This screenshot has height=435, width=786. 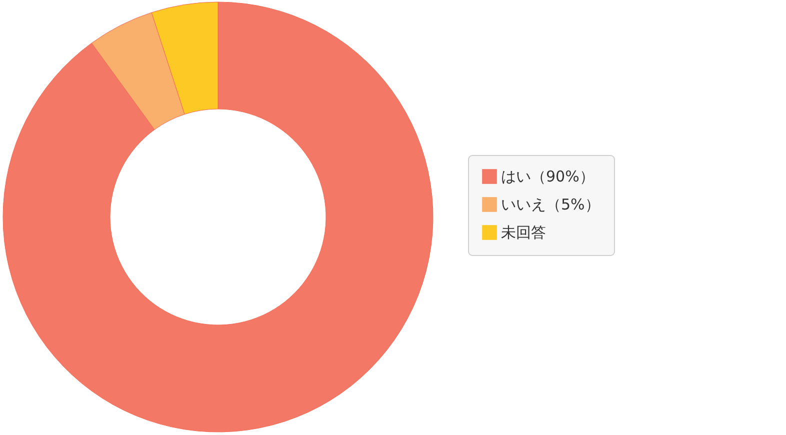 I want to click on legend-label: はい（90%）, so click(x=547, y=177).